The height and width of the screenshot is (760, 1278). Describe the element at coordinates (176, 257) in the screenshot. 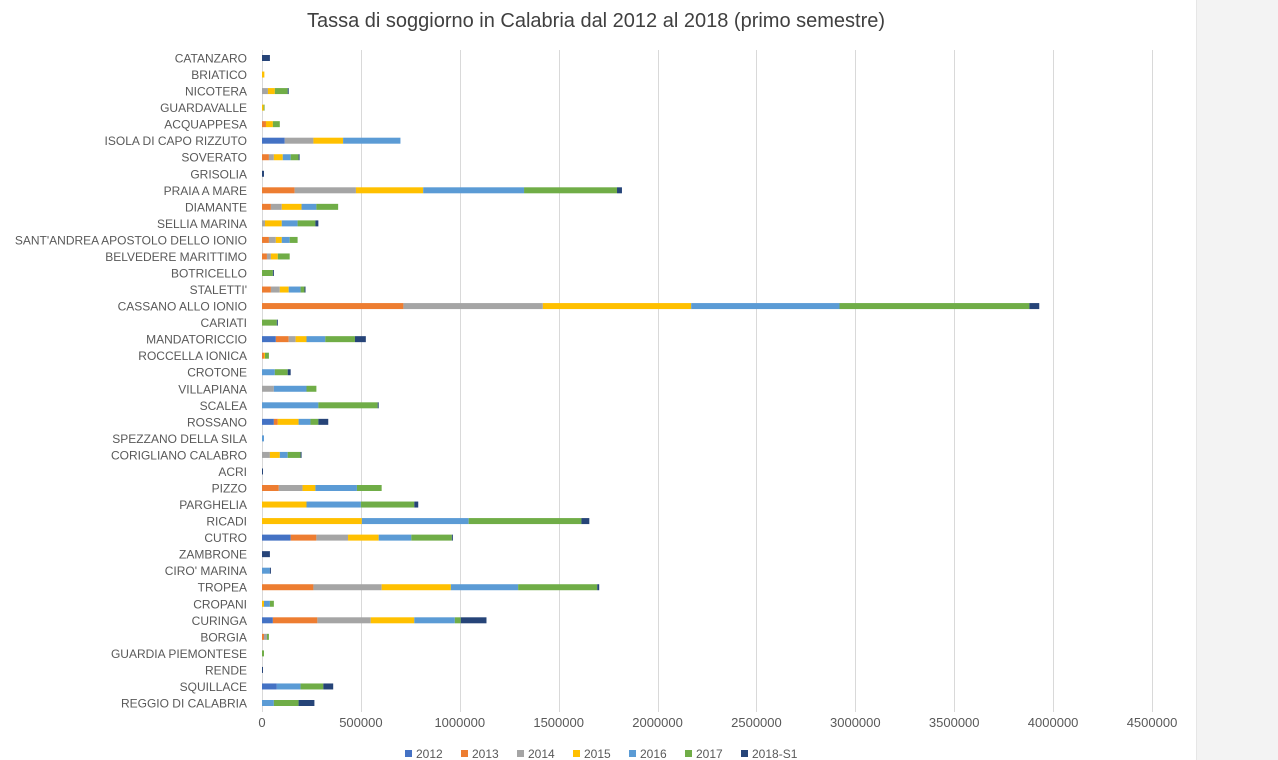

I see `category-label: BELVEDERE MARITTIMO` at that location.